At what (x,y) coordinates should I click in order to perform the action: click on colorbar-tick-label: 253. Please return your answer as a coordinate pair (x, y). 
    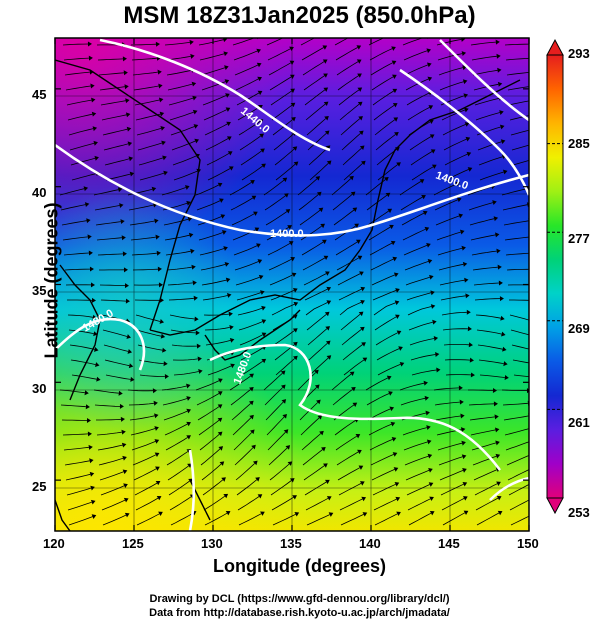
    Looking at the image, I should click on (579, 512).